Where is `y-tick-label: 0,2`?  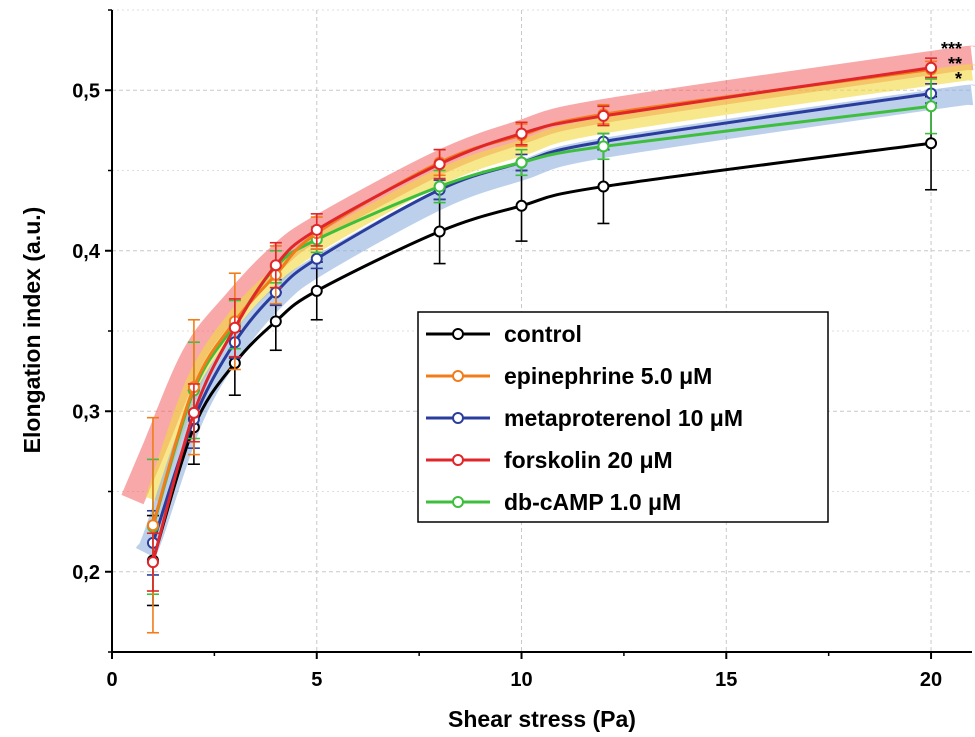
y-tick-label: 0,2 is located at coordinates (86, 573).